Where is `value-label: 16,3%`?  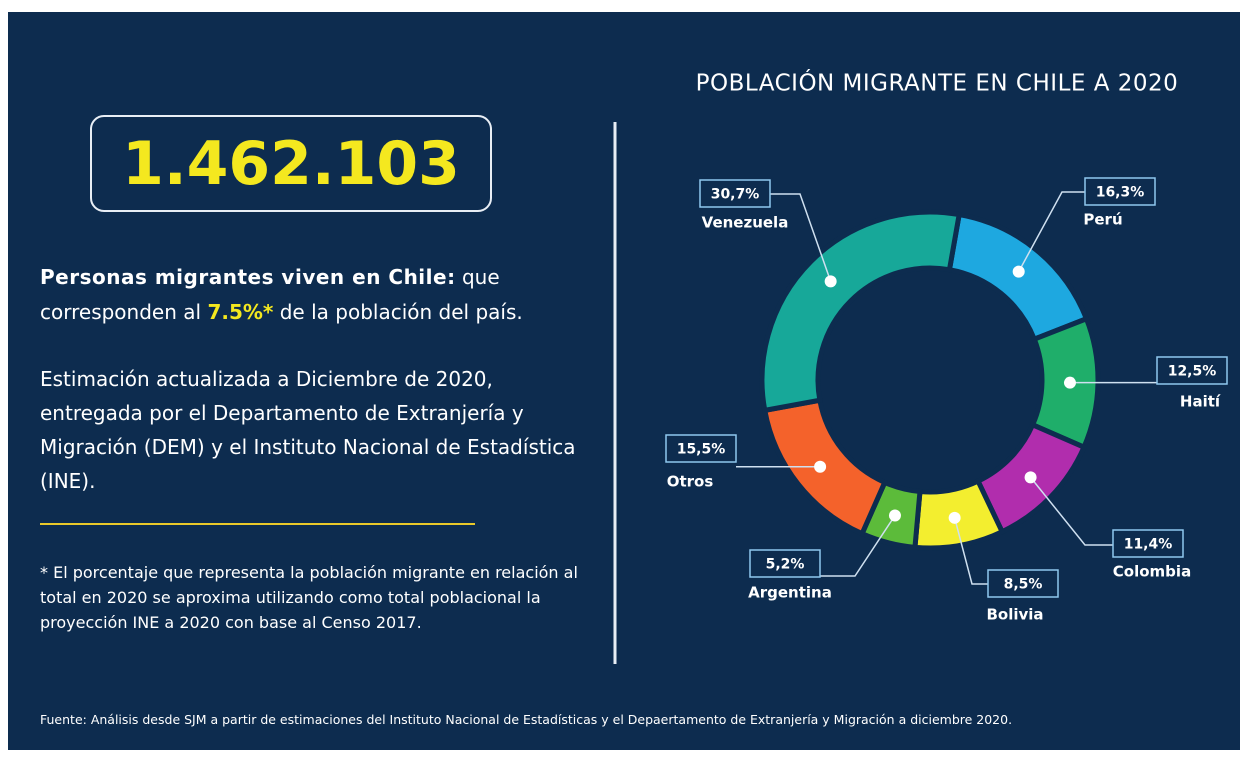
value-label: 16,3% is located at coordinates (1120, 193).